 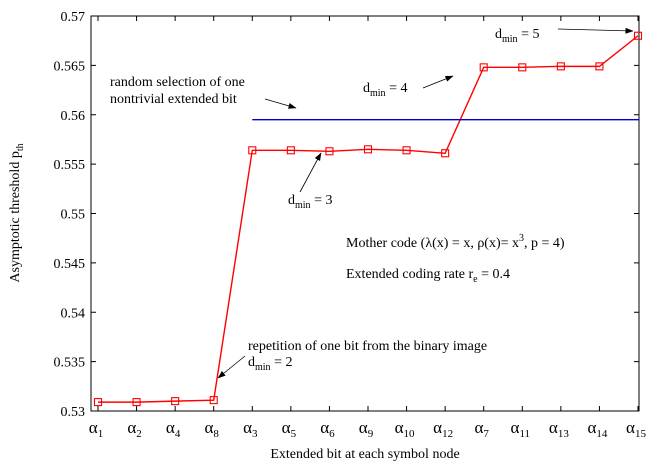 I want to click on x-tick-label: α3, so click(x=250, y=429).